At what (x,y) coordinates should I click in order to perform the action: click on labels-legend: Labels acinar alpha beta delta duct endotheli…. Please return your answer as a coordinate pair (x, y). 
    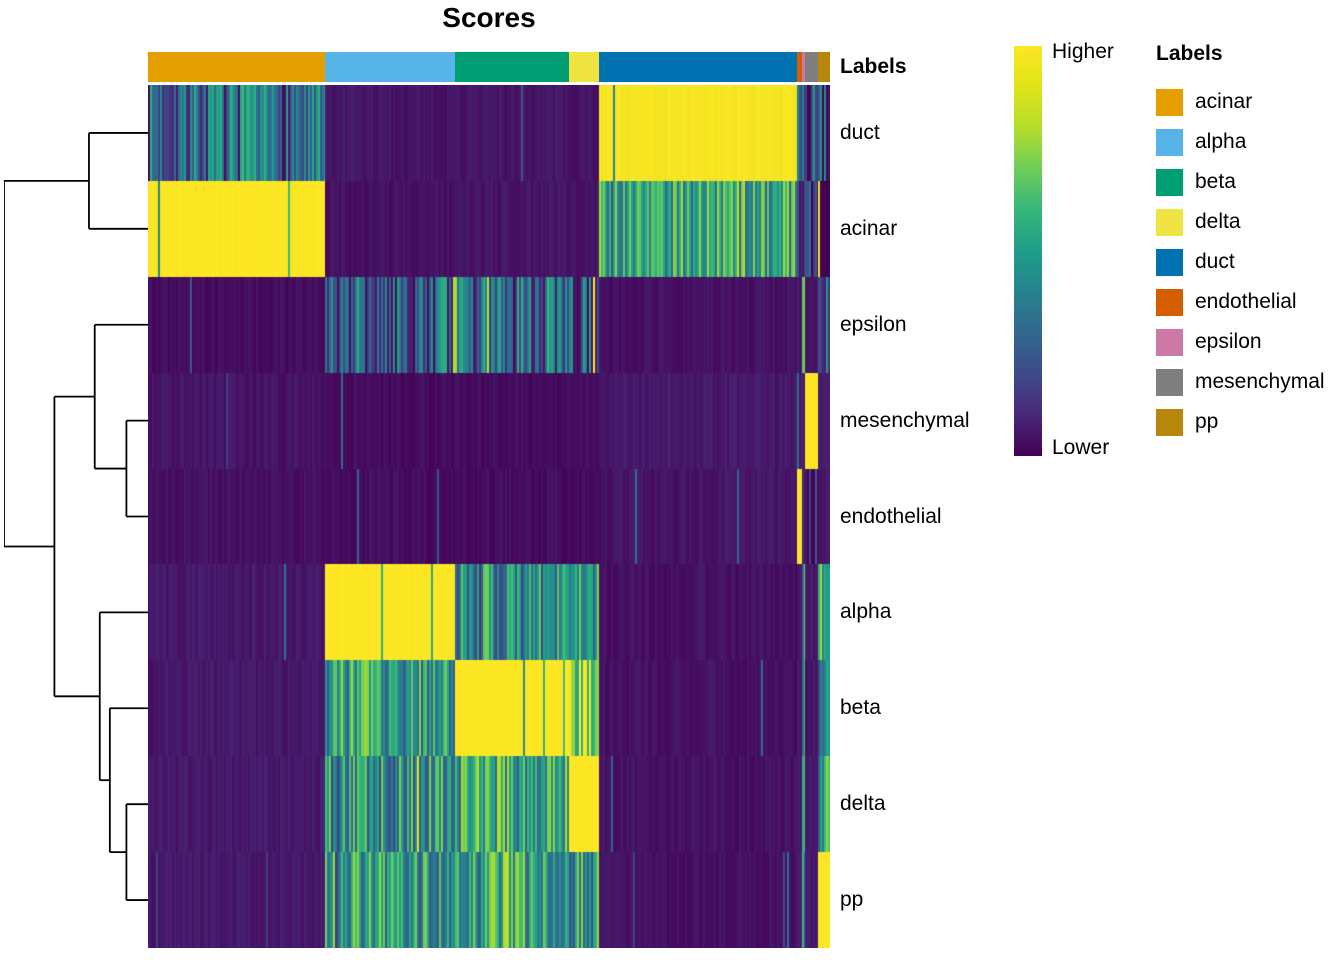
    Looking at the image, I should click on (1250, 242).